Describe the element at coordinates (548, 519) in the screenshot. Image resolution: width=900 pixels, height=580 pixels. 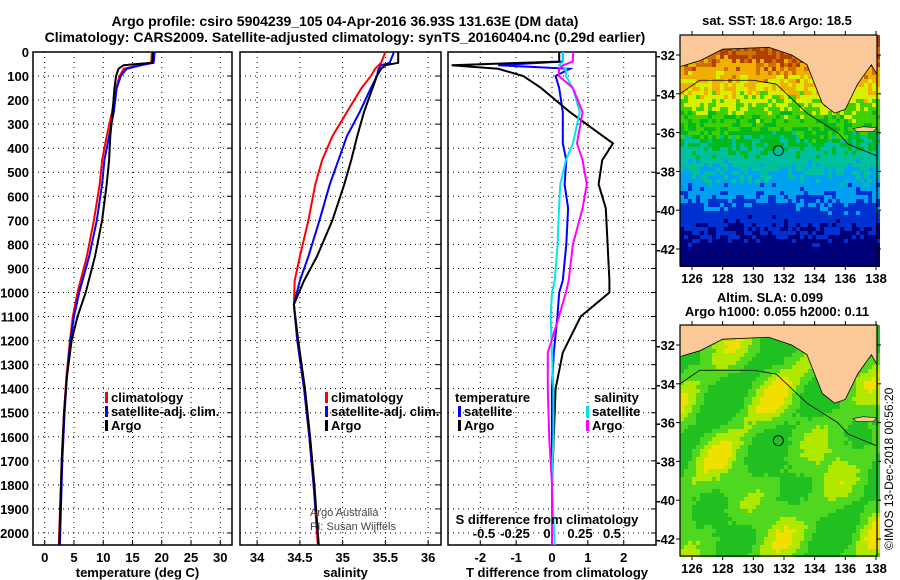
I see `s-axis-label: S difference from climatology` at that location.